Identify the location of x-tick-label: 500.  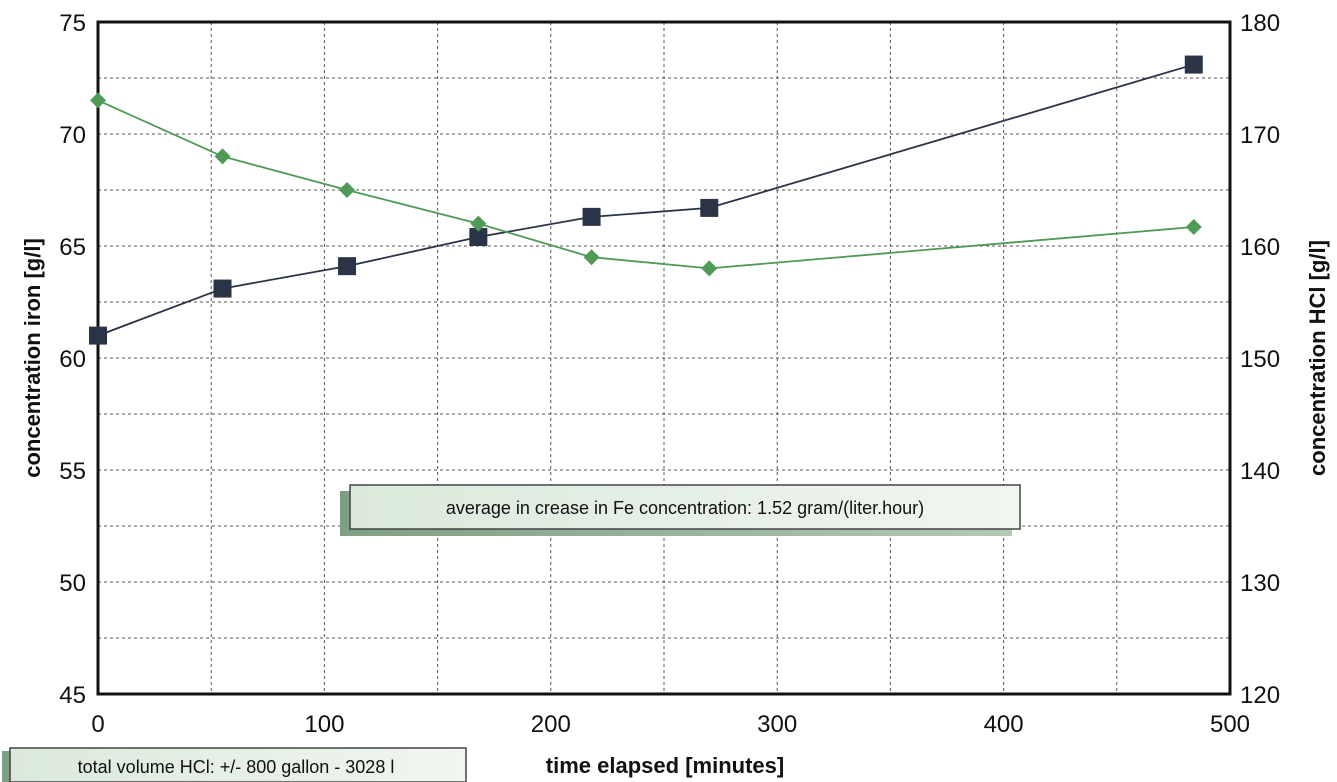
(1230, 724).